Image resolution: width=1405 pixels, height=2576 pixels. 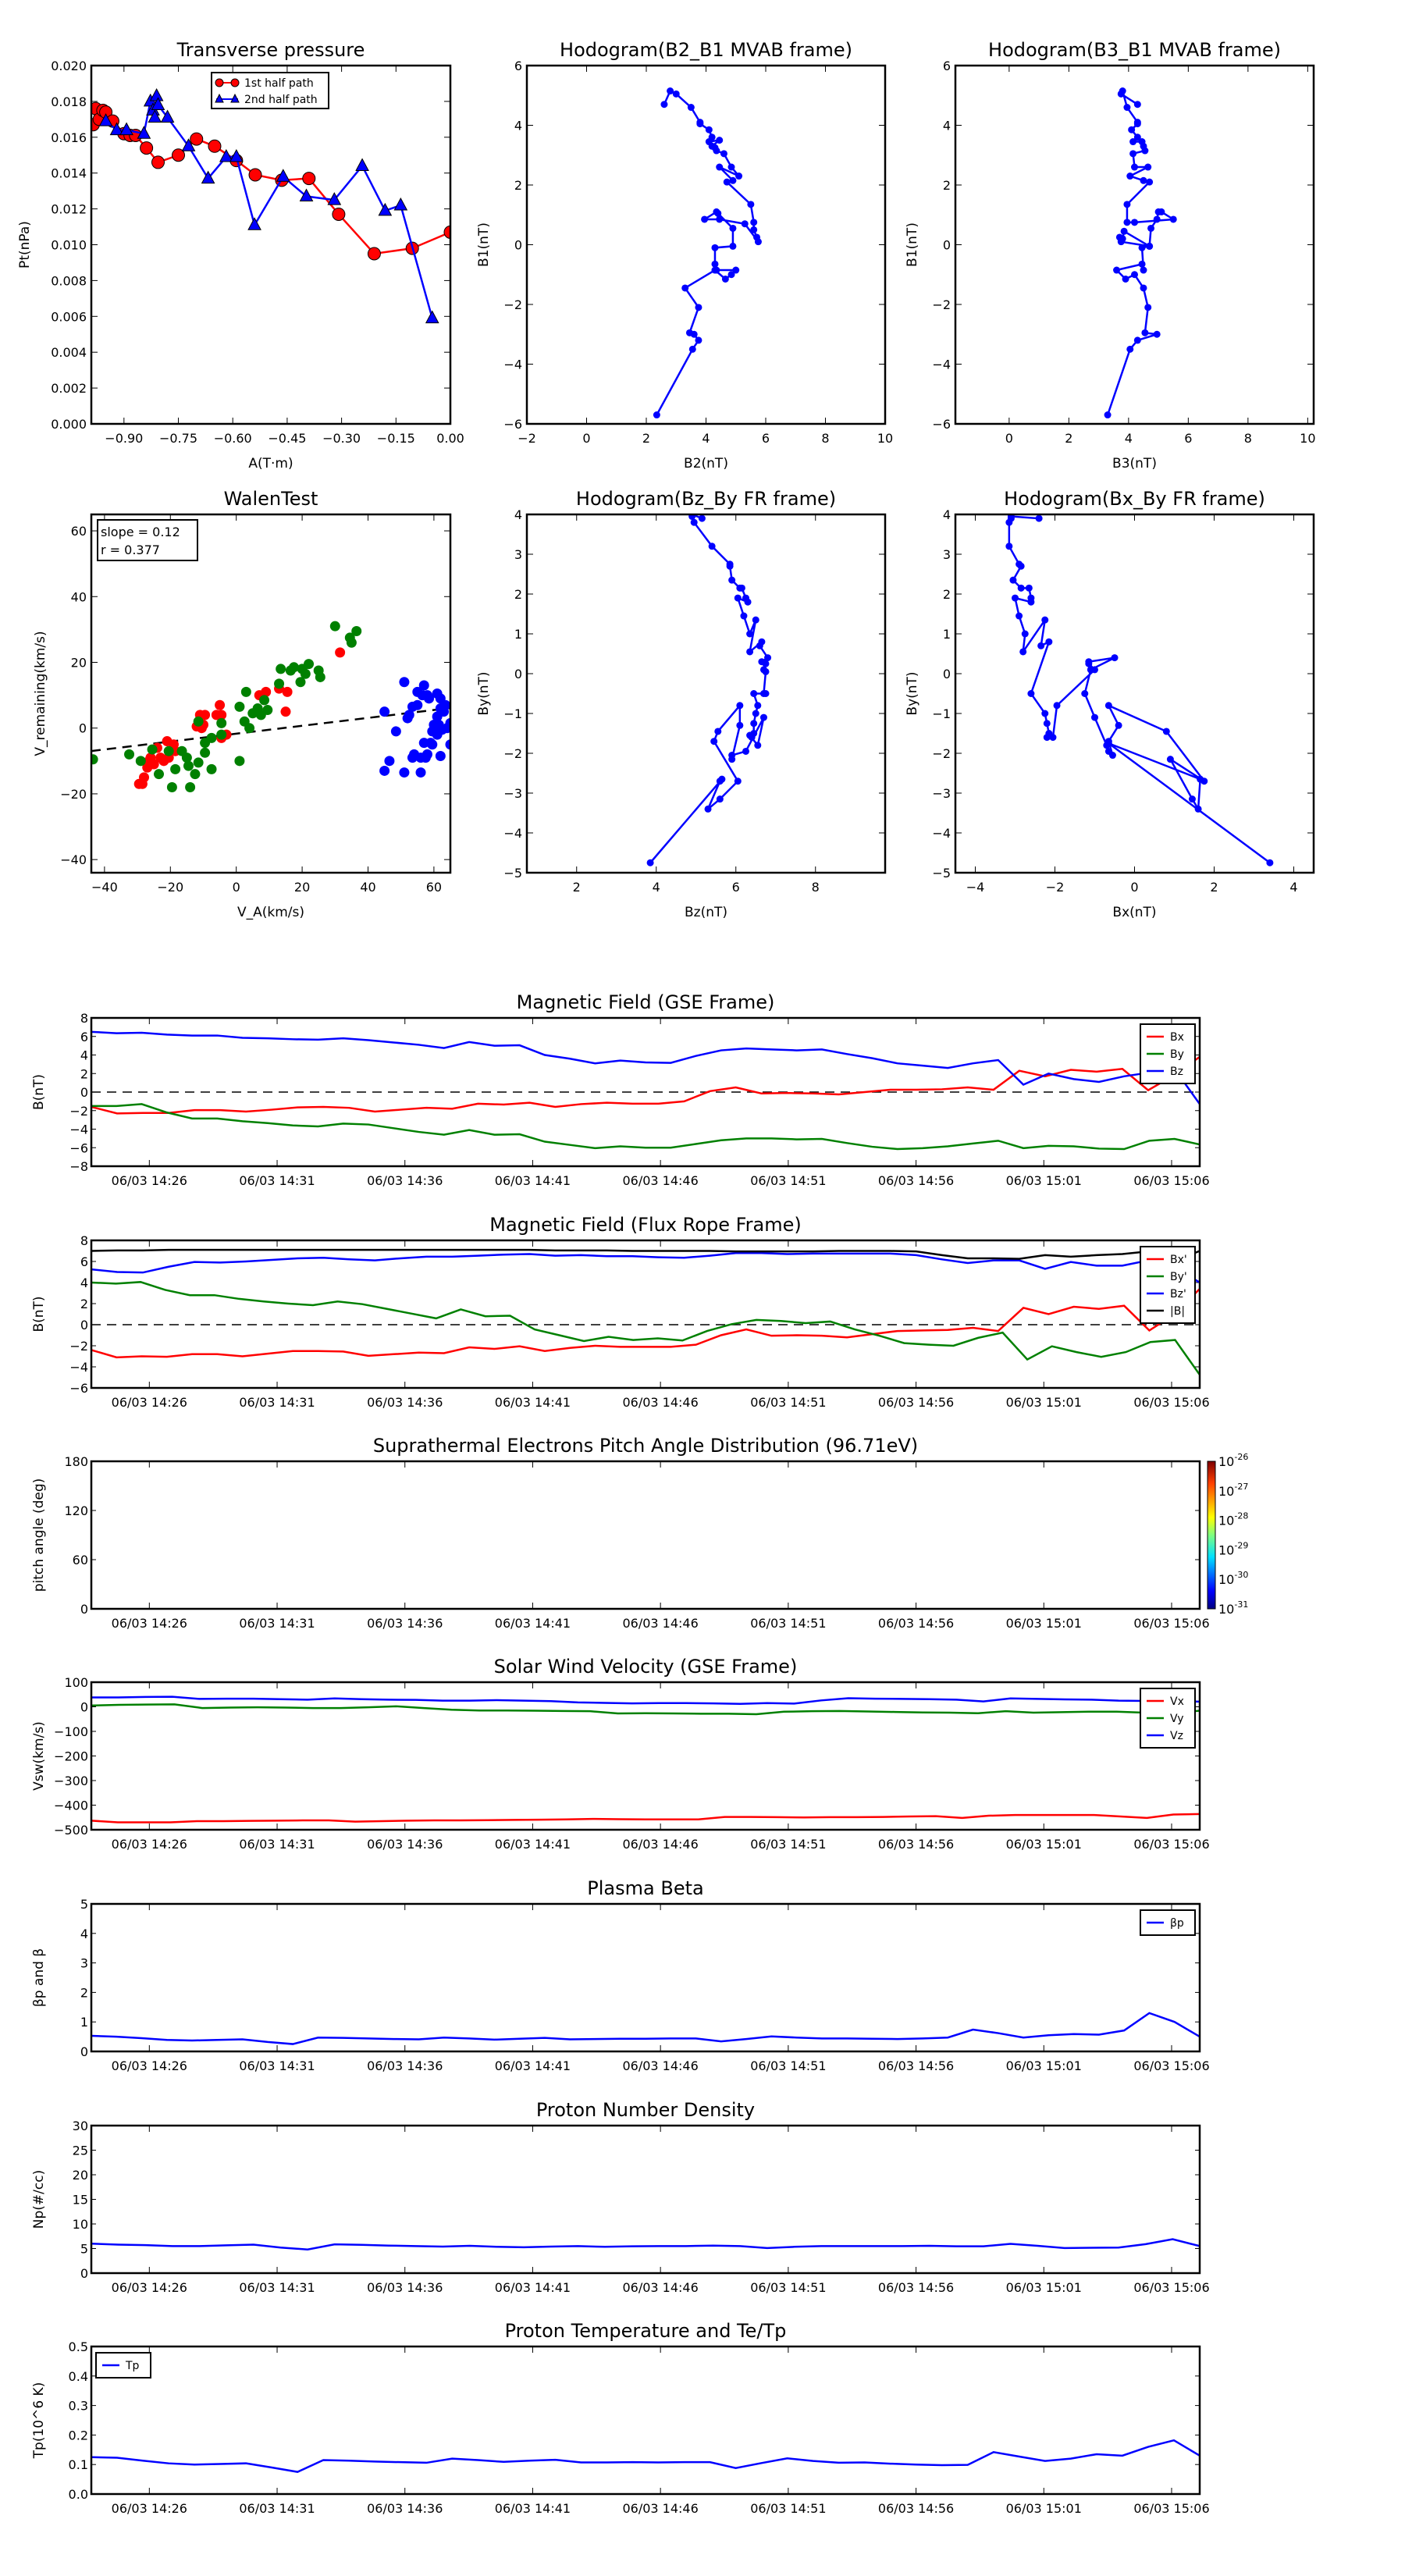 I want to click on y-tick-label: 60, so click(x=79, y=531).